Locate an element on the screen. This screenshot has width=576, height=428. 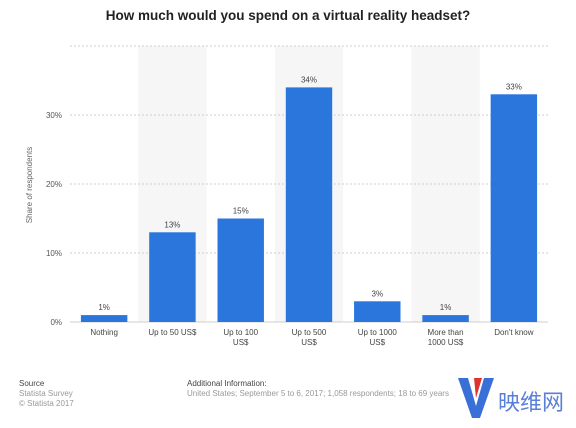
bar-value-label: 3% is located at coordinates (378, 293).